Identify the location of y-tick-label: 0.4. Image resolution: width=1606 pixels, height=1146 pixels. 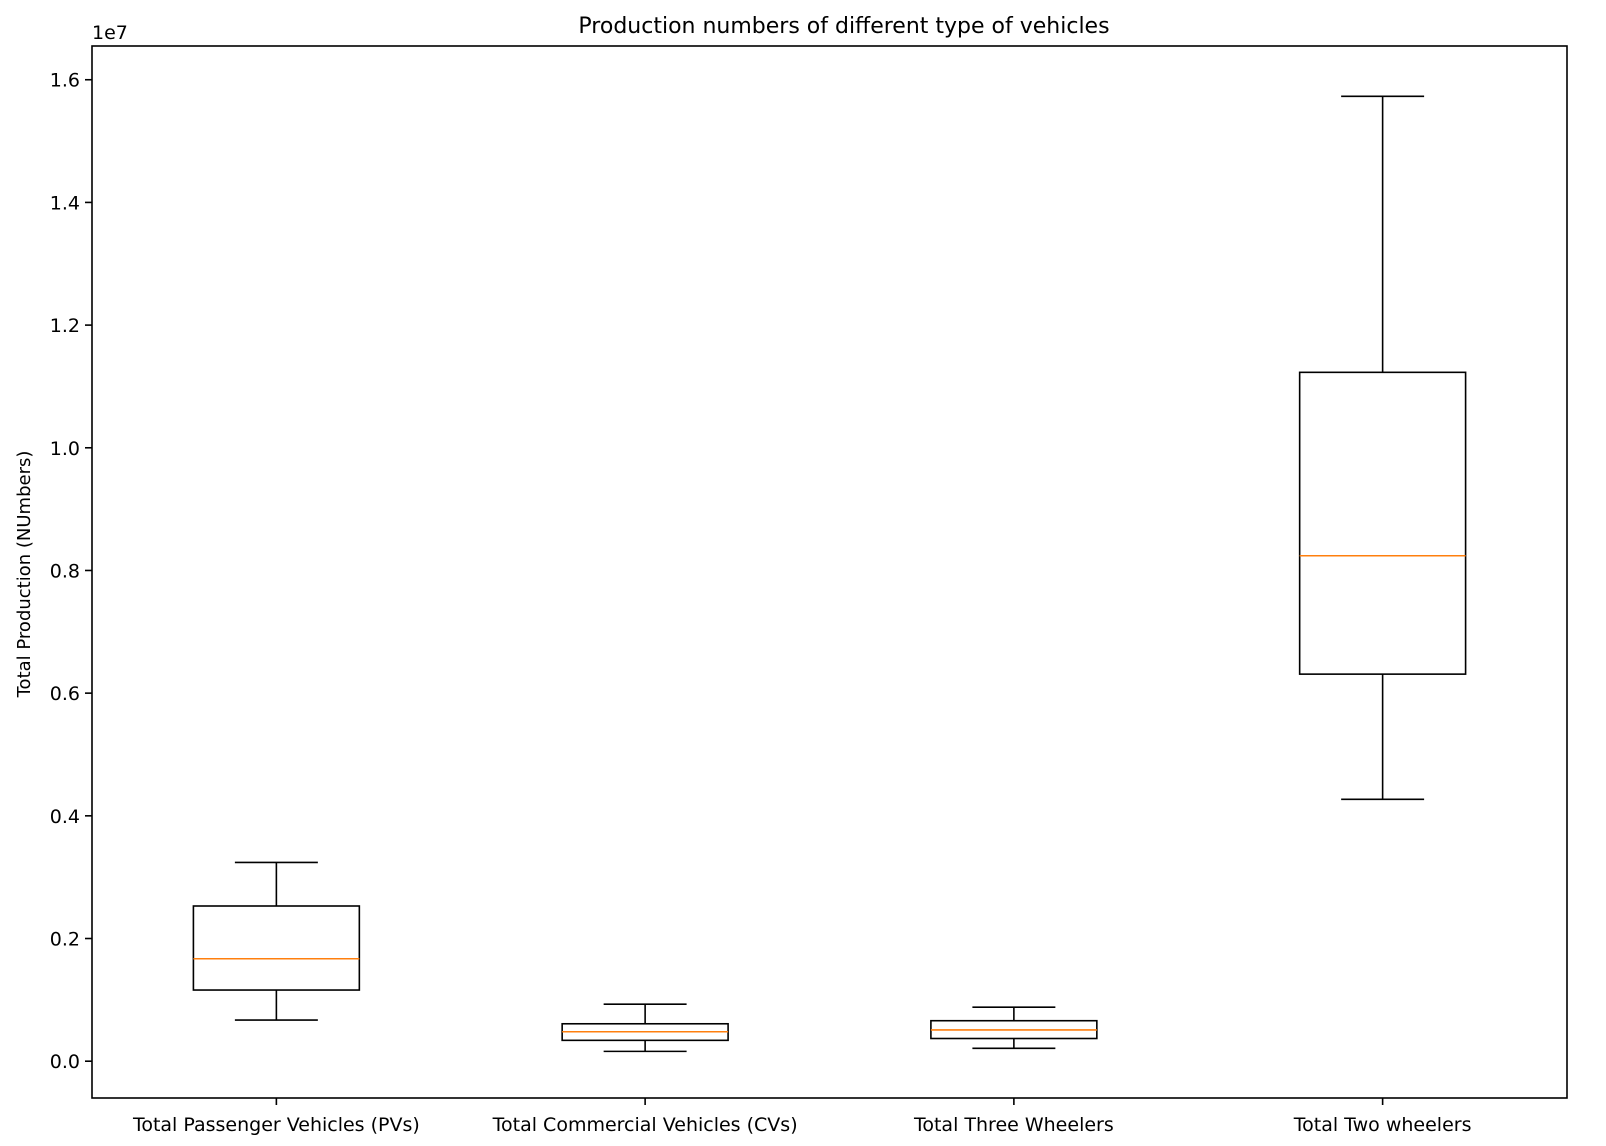
(65, 817).